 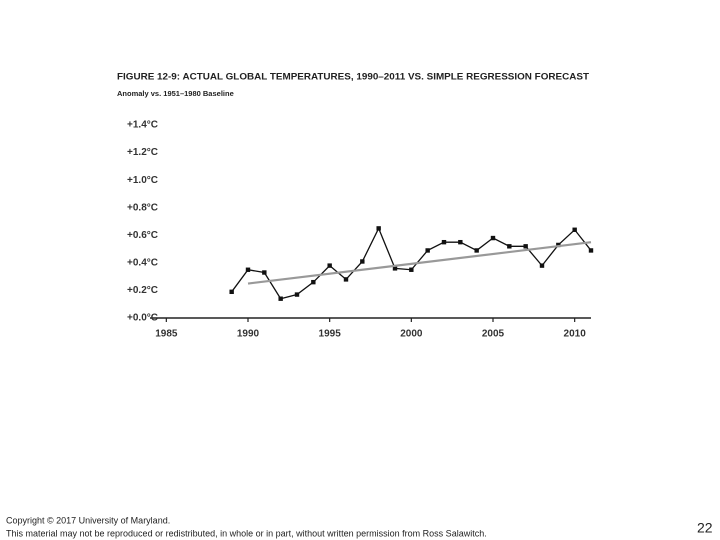 What do you see at coordinates (142, 125) in the screenshot?
I see `y-tick-label: +1.4°C` at bounding box center [142, 125].